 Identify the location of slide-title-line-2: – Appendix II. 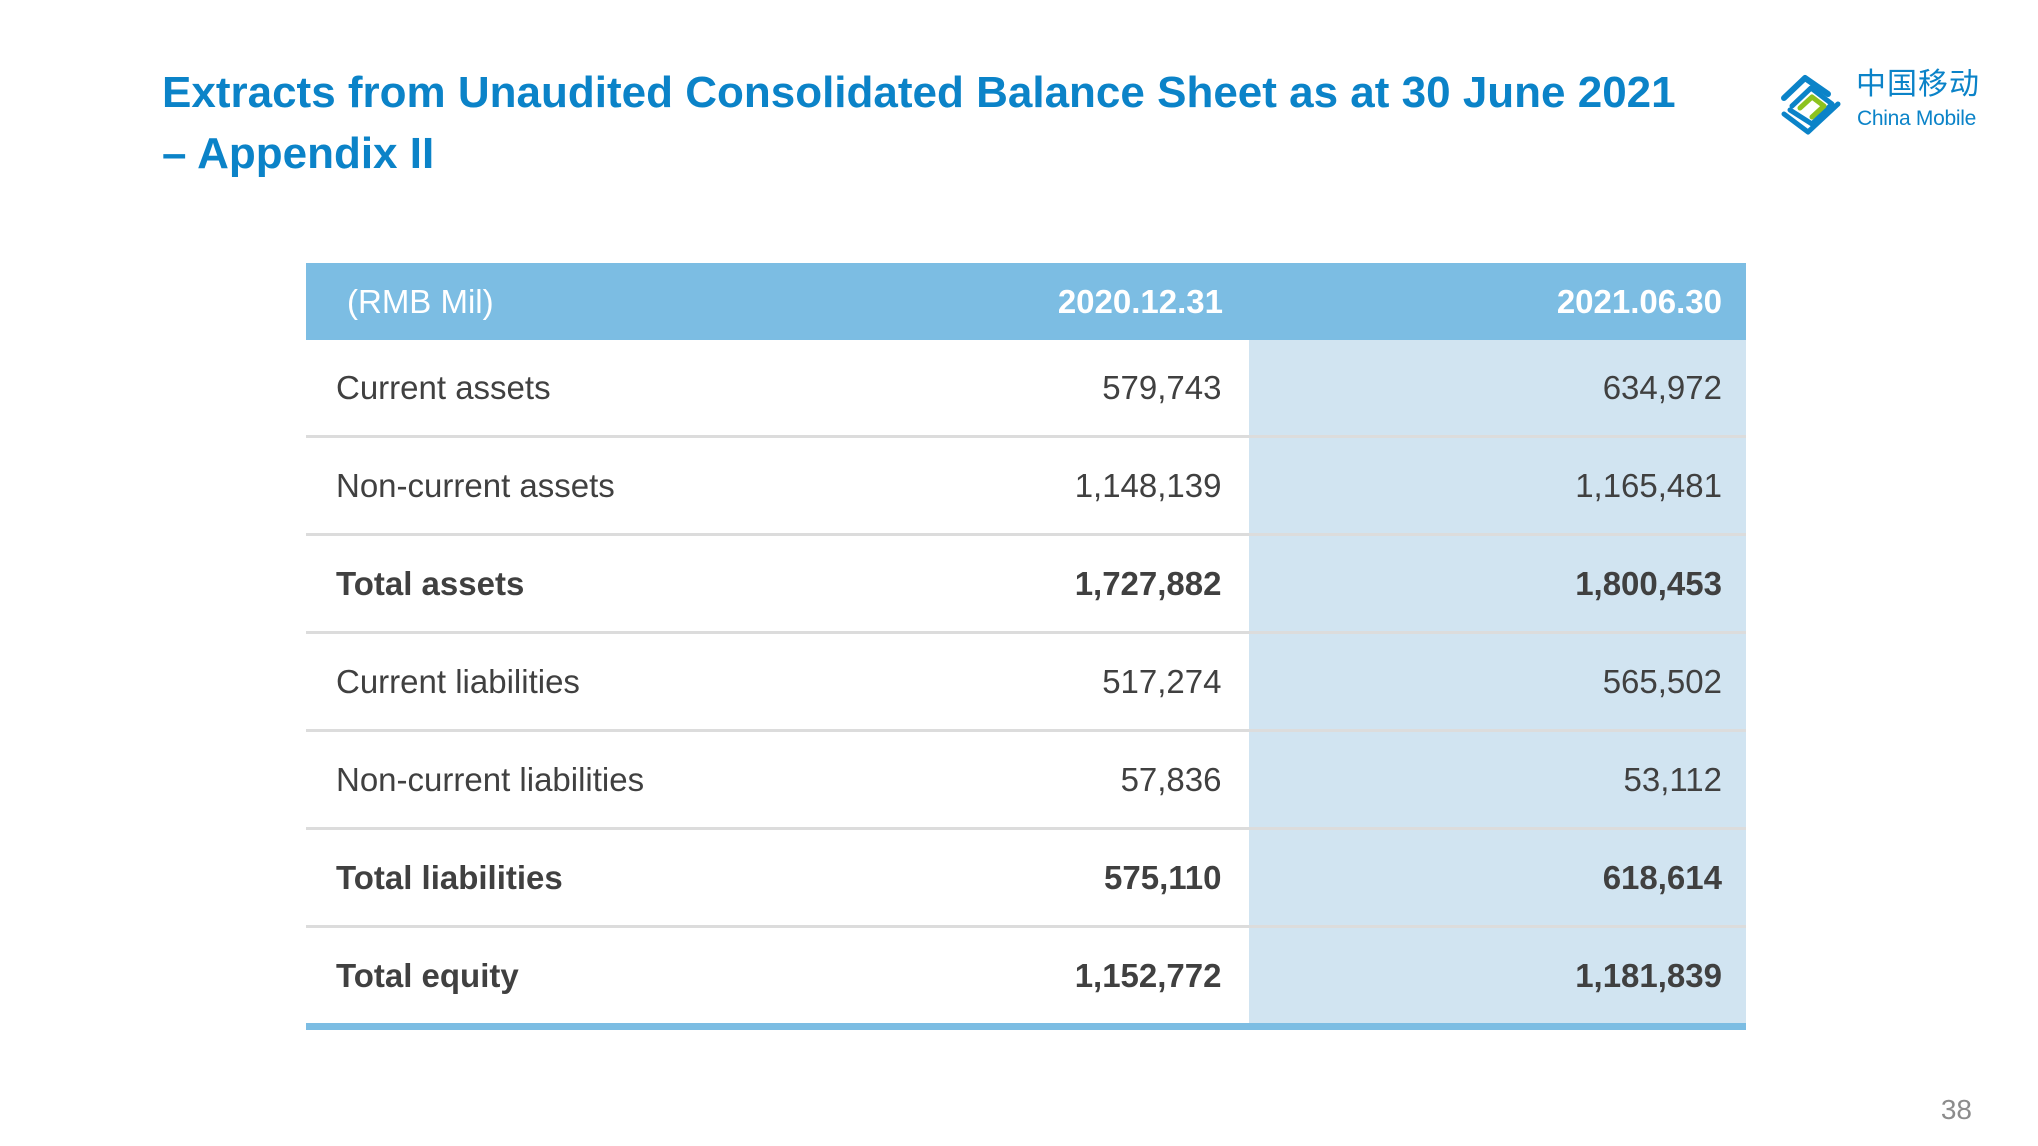
(298, 153).